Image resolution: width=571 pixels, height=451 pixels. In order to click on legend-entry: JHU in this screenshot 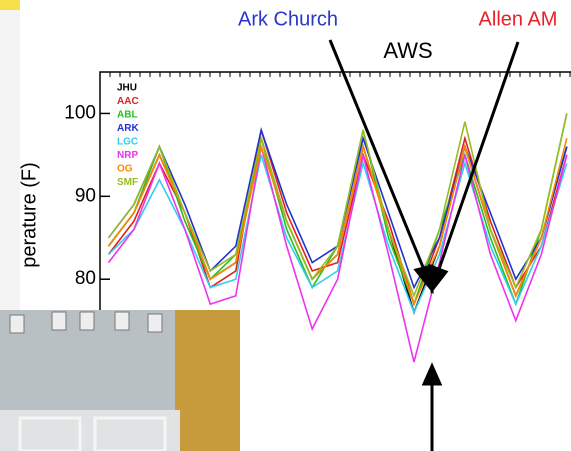, I will do `click(127, 88)`.